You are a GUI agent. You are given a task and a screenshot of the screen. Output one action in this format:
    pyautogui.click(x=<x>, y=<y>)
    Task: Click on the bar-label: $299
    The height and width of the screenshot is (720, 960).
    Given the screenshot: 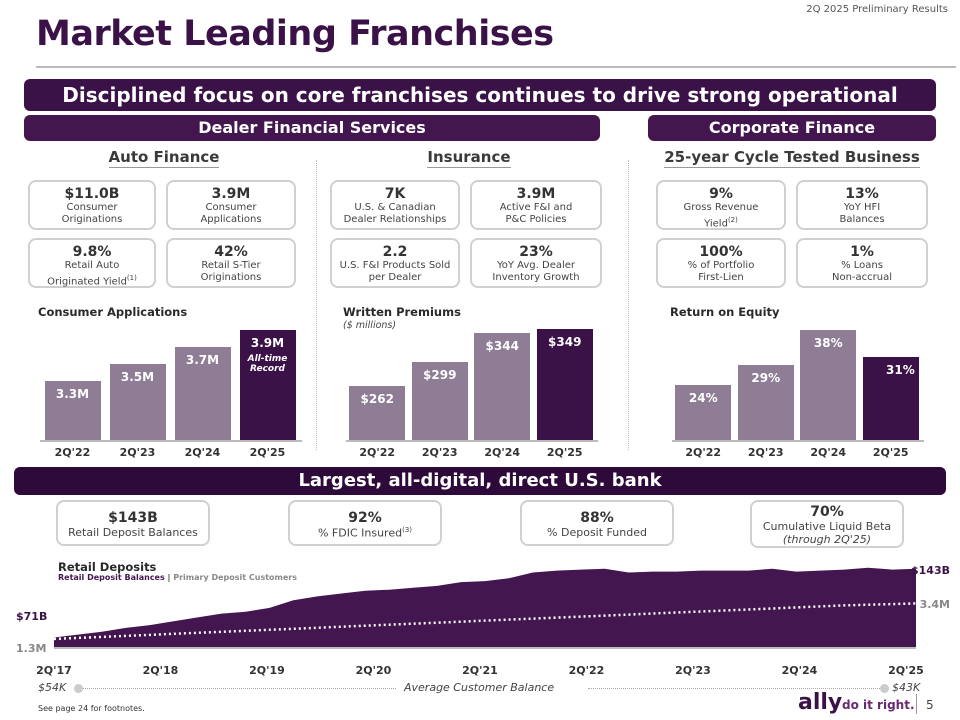 What is the action you would take?
    pyautogui.click(x=440, y=375)
    